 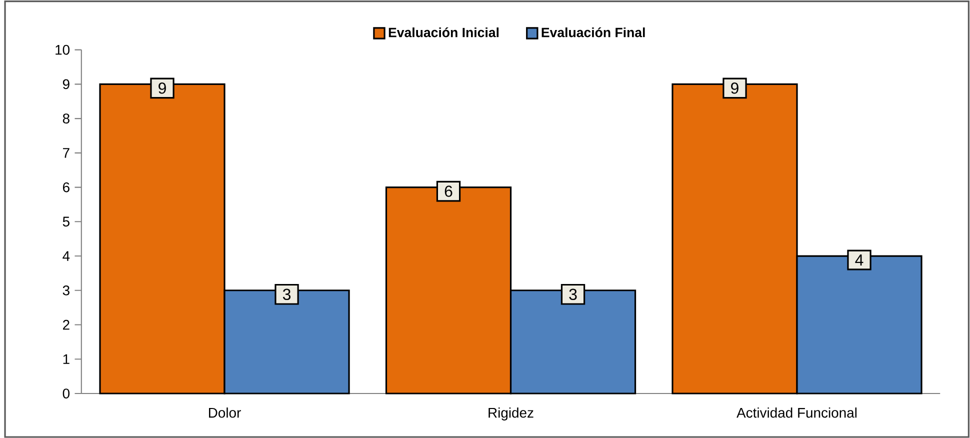 What do you see at coordinates (66, 118) in the screenshot?
I see `y-tick-label: 8` at bounding box center [66, 118].